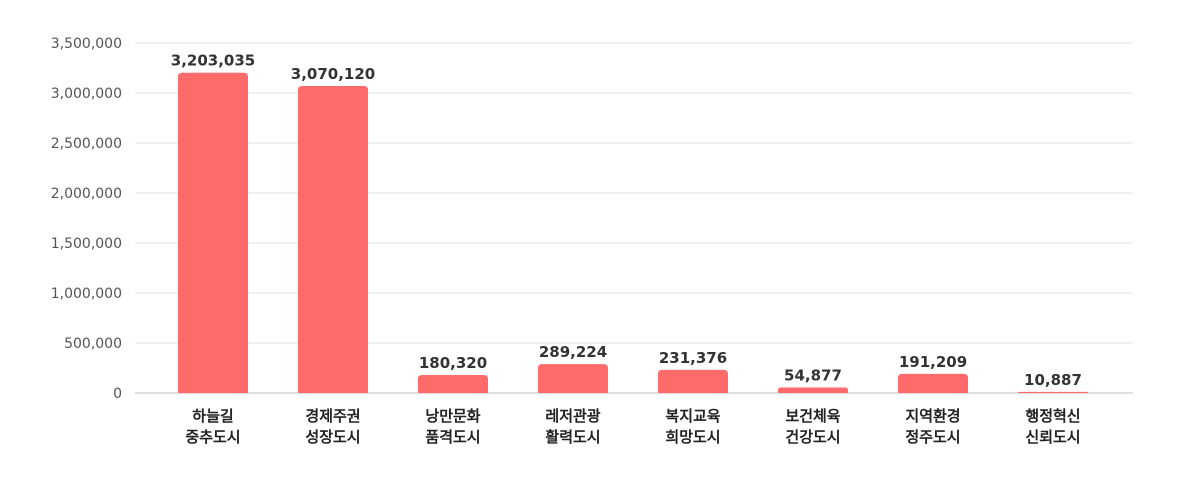 Image resolution: width=1200 pixels, height=488 pixels. I want to click on x-category-label: 성장도시, so click(332, 437).